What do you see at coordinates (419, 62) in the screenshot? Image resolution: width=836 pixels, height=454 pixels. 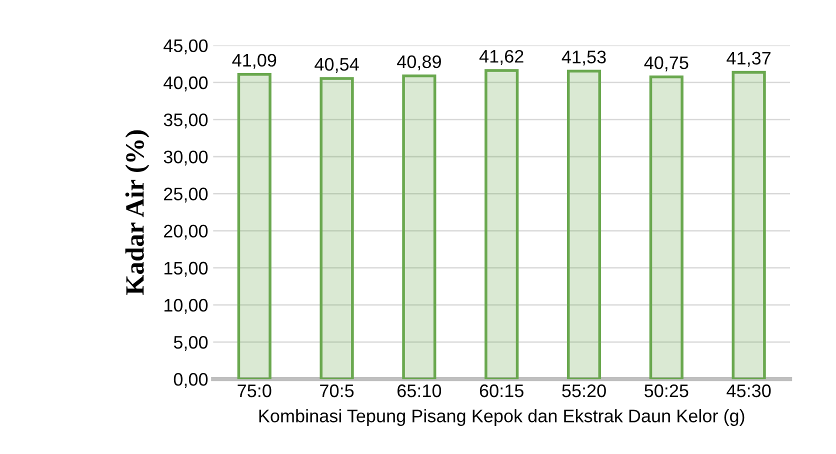 I see `data-label: 40,89` at bounding box center [419, 62].